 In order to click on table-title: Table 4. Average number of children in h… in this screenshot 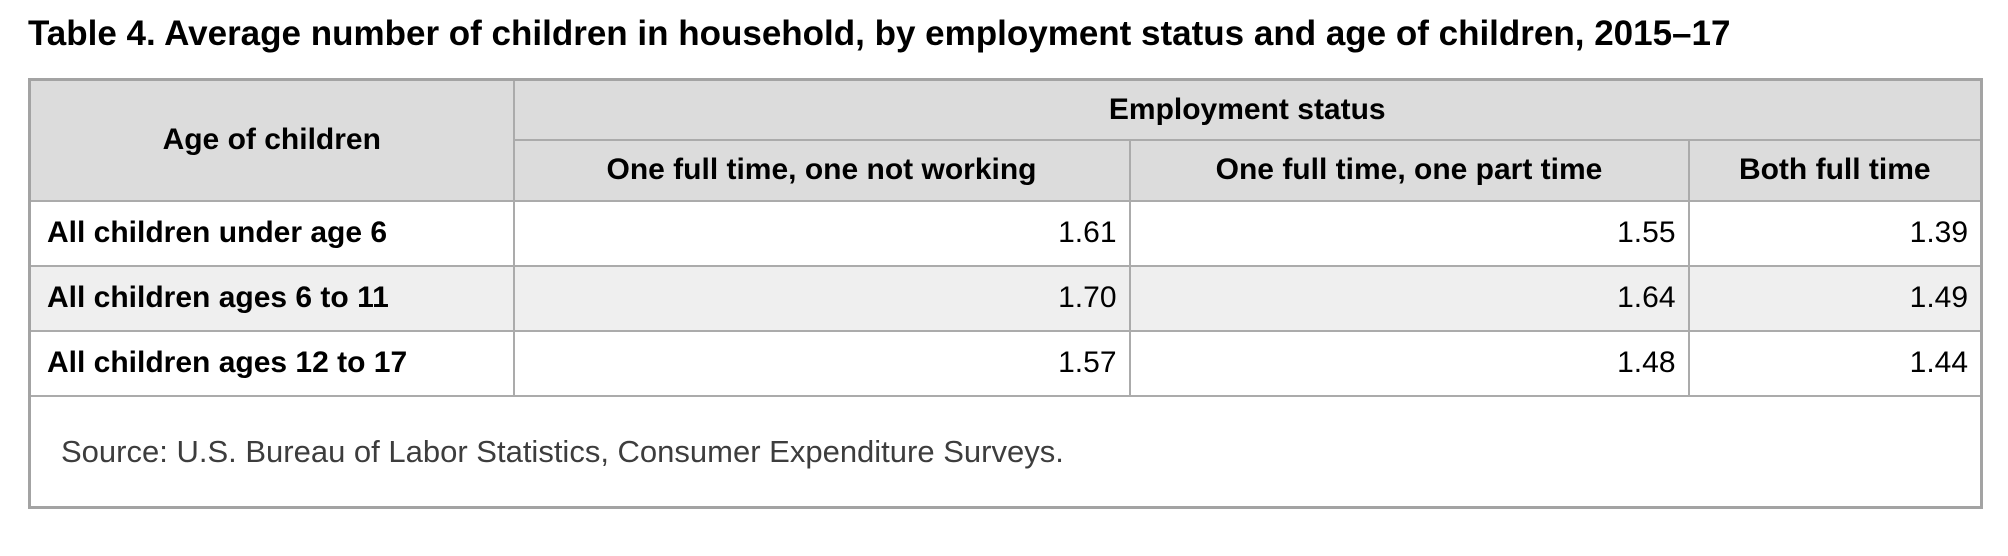, I will do `click(879, 33)`.